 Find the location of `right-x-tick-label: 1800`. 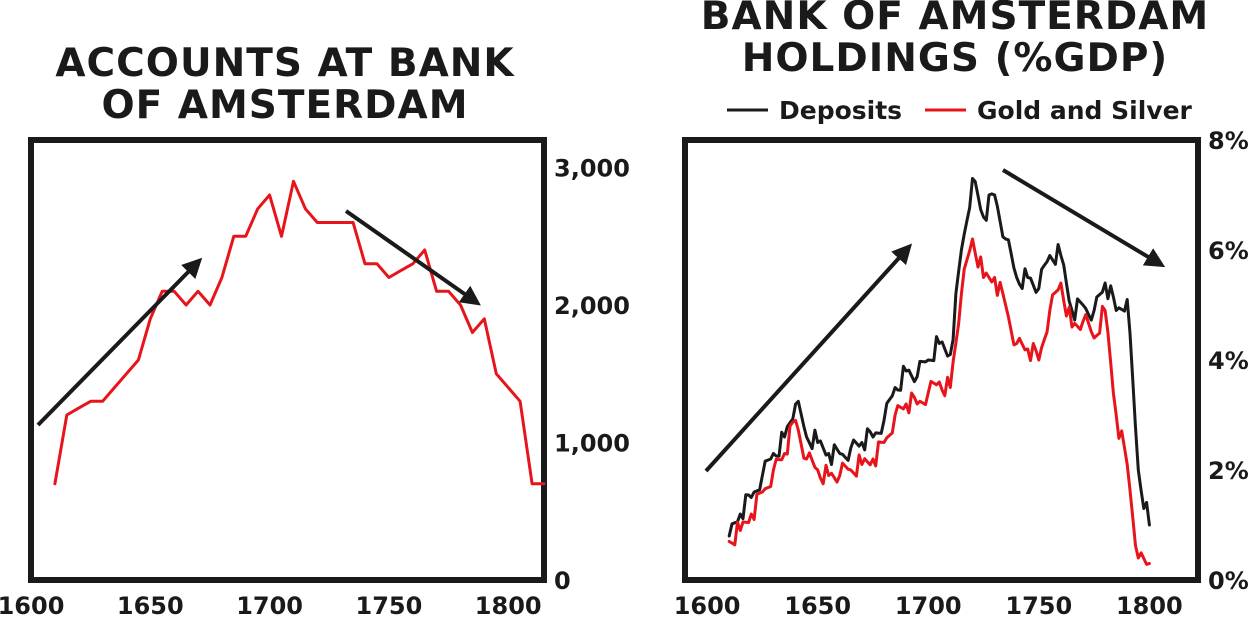

right-x-tick-label: 1800 is located at coordinates (1149, 604).